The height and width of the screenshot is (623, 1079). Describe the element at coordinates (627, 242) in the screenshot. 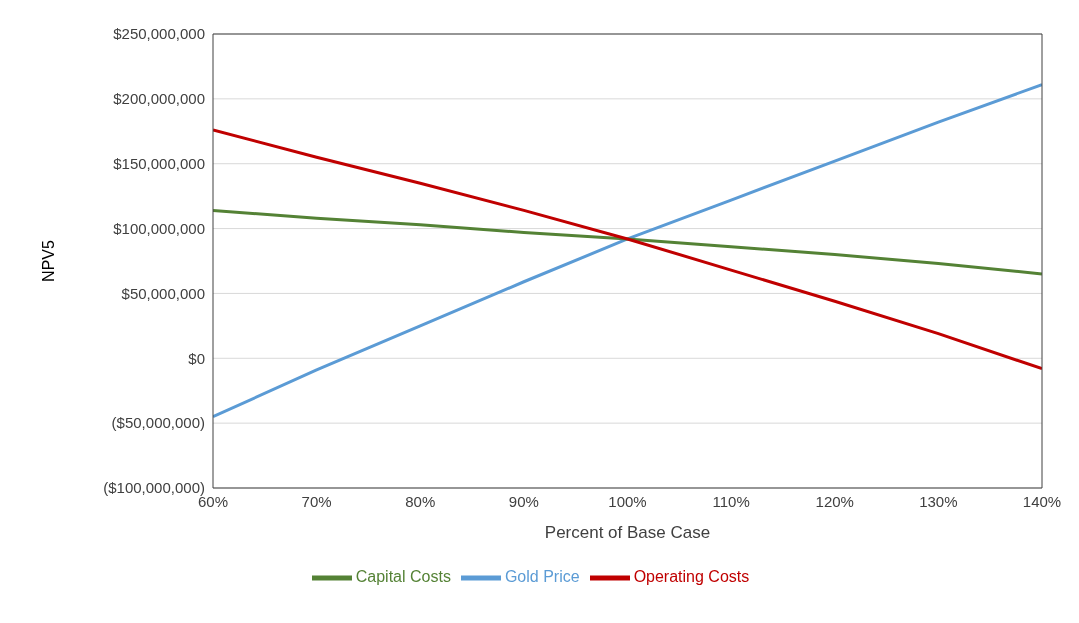

I see `line-series` at that location.